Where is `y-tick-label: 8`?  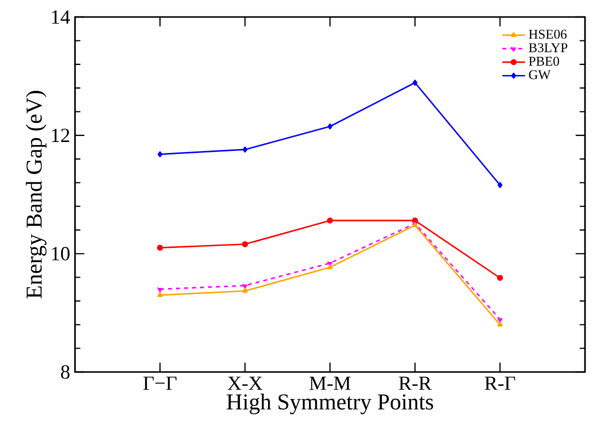 y-tick-label: 8 is located at coordinates (65, 372).